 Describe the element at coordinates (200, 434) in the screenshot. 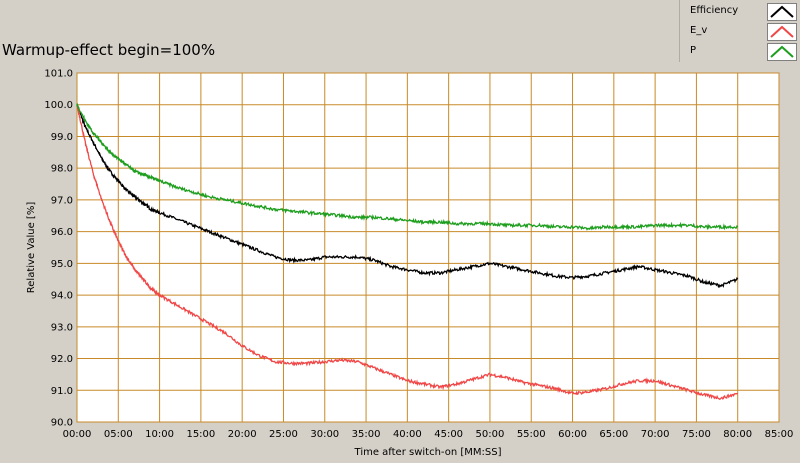

I see `x-tick-label-3: 15:00` at that location.